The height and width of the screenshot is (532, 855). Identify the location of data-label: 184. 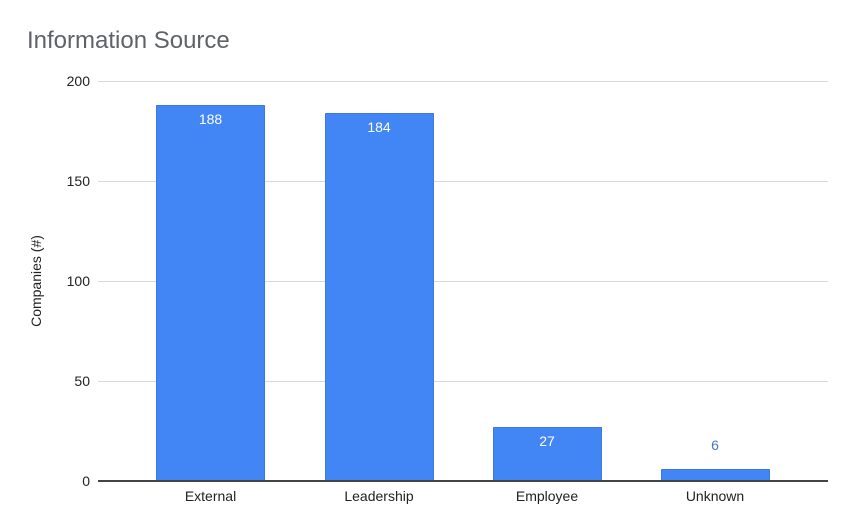
(379, 127).